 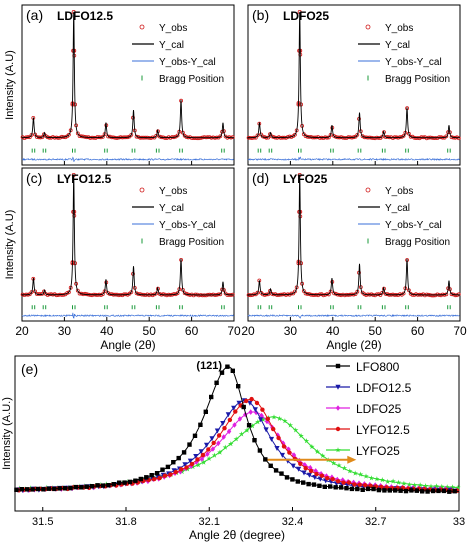 I want to click on legend-label: LDFO12.5, so click(x=384, y=388).